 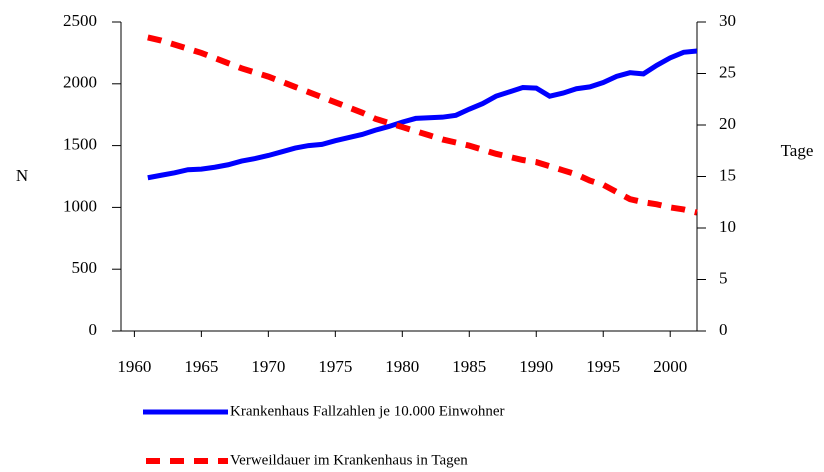 I want to click on y-tick-label: 2500, so click(x=80, y=20).